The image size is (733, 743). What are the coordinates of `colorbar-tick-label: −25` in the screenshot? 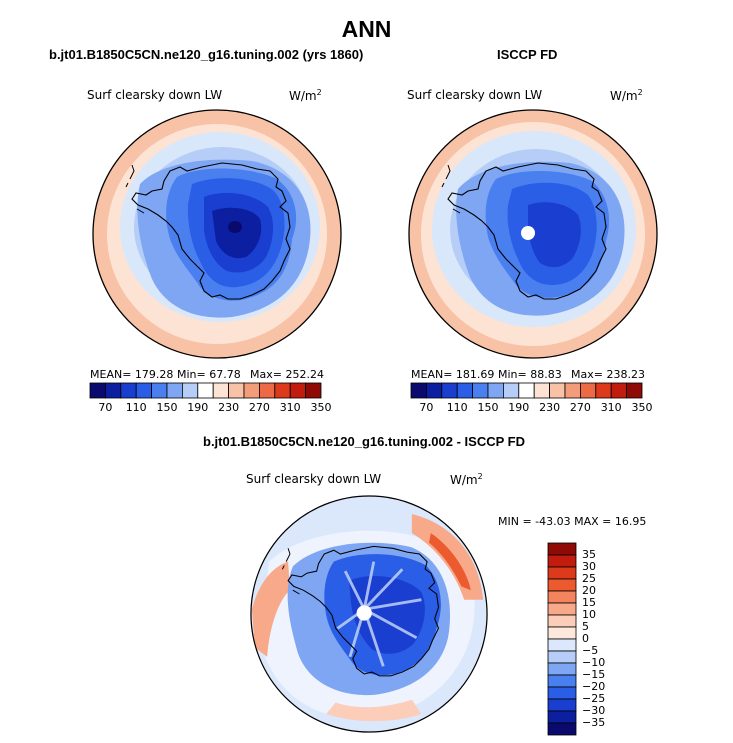 It's located at (594, 698).